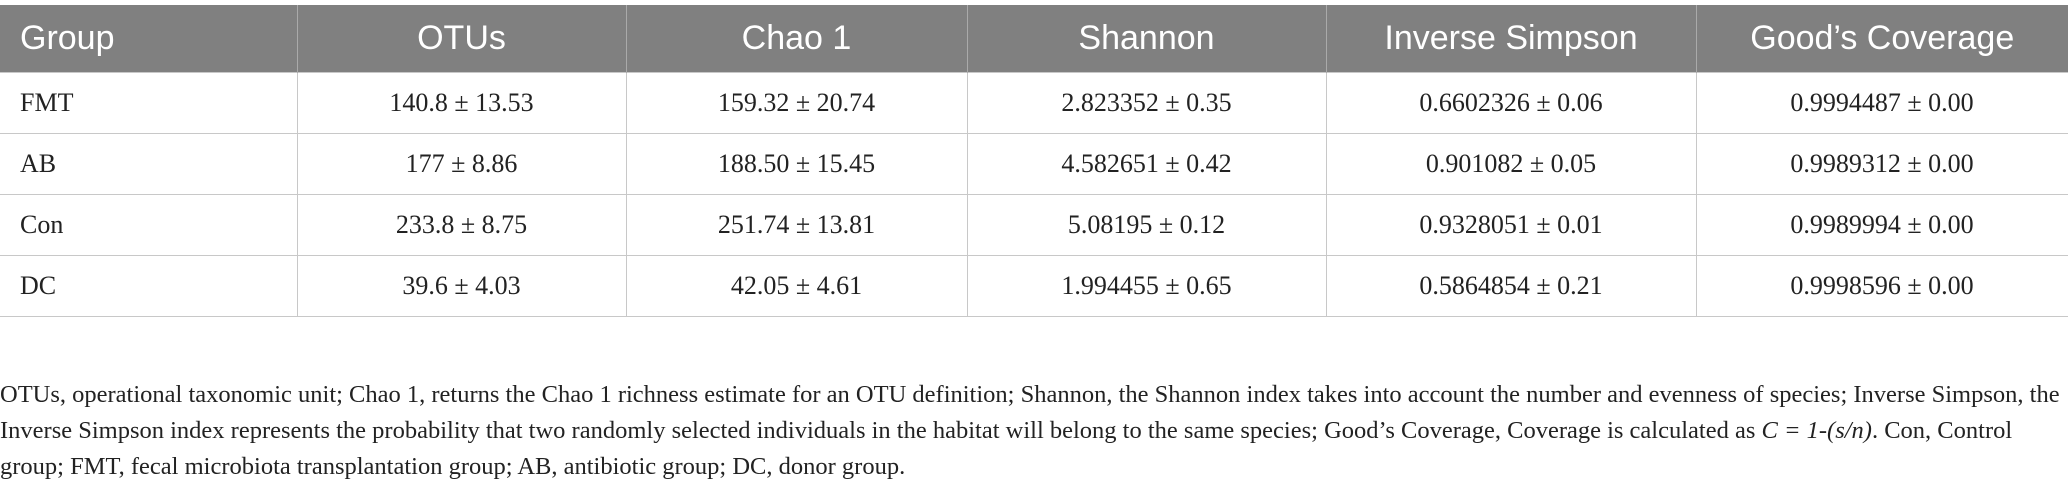  What do you see at coordinates (796, 103) in the screenshot?
I see `table-cell: 159.32 ± 20.74` at bounding box center [796, 103].